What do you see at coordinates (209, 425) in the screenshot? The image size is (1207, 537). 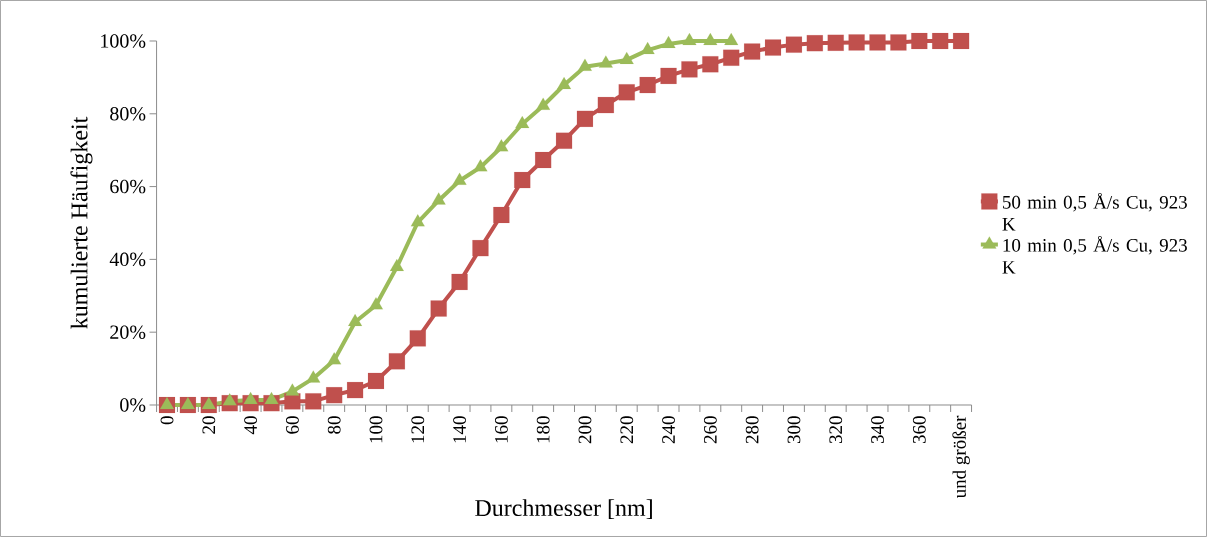 I see `x-tick-label: 20` at bounding box center [209, 425].